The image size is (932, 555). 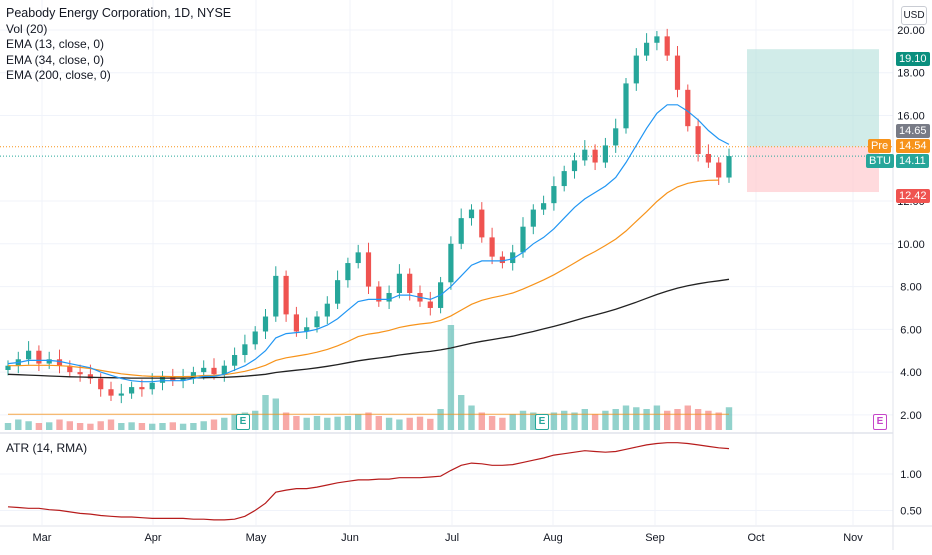 What do you see at coordinates (27, 28) in the screenshot?
I see `indicator-volume: Vol (20)` at bounding box center [27, 28].